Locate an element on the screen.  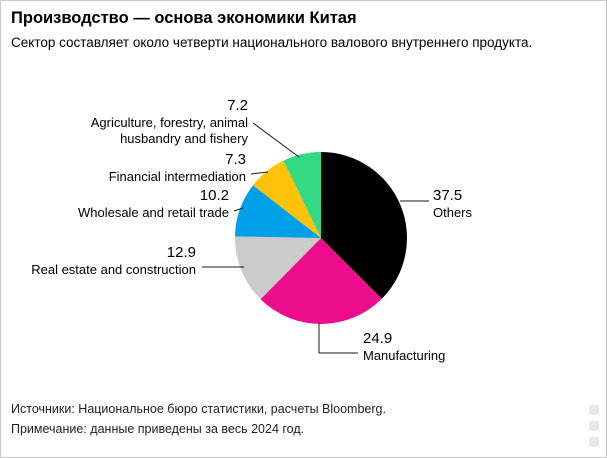
label-manufacturing: Manufacturing is located at coordinates (404, 355).